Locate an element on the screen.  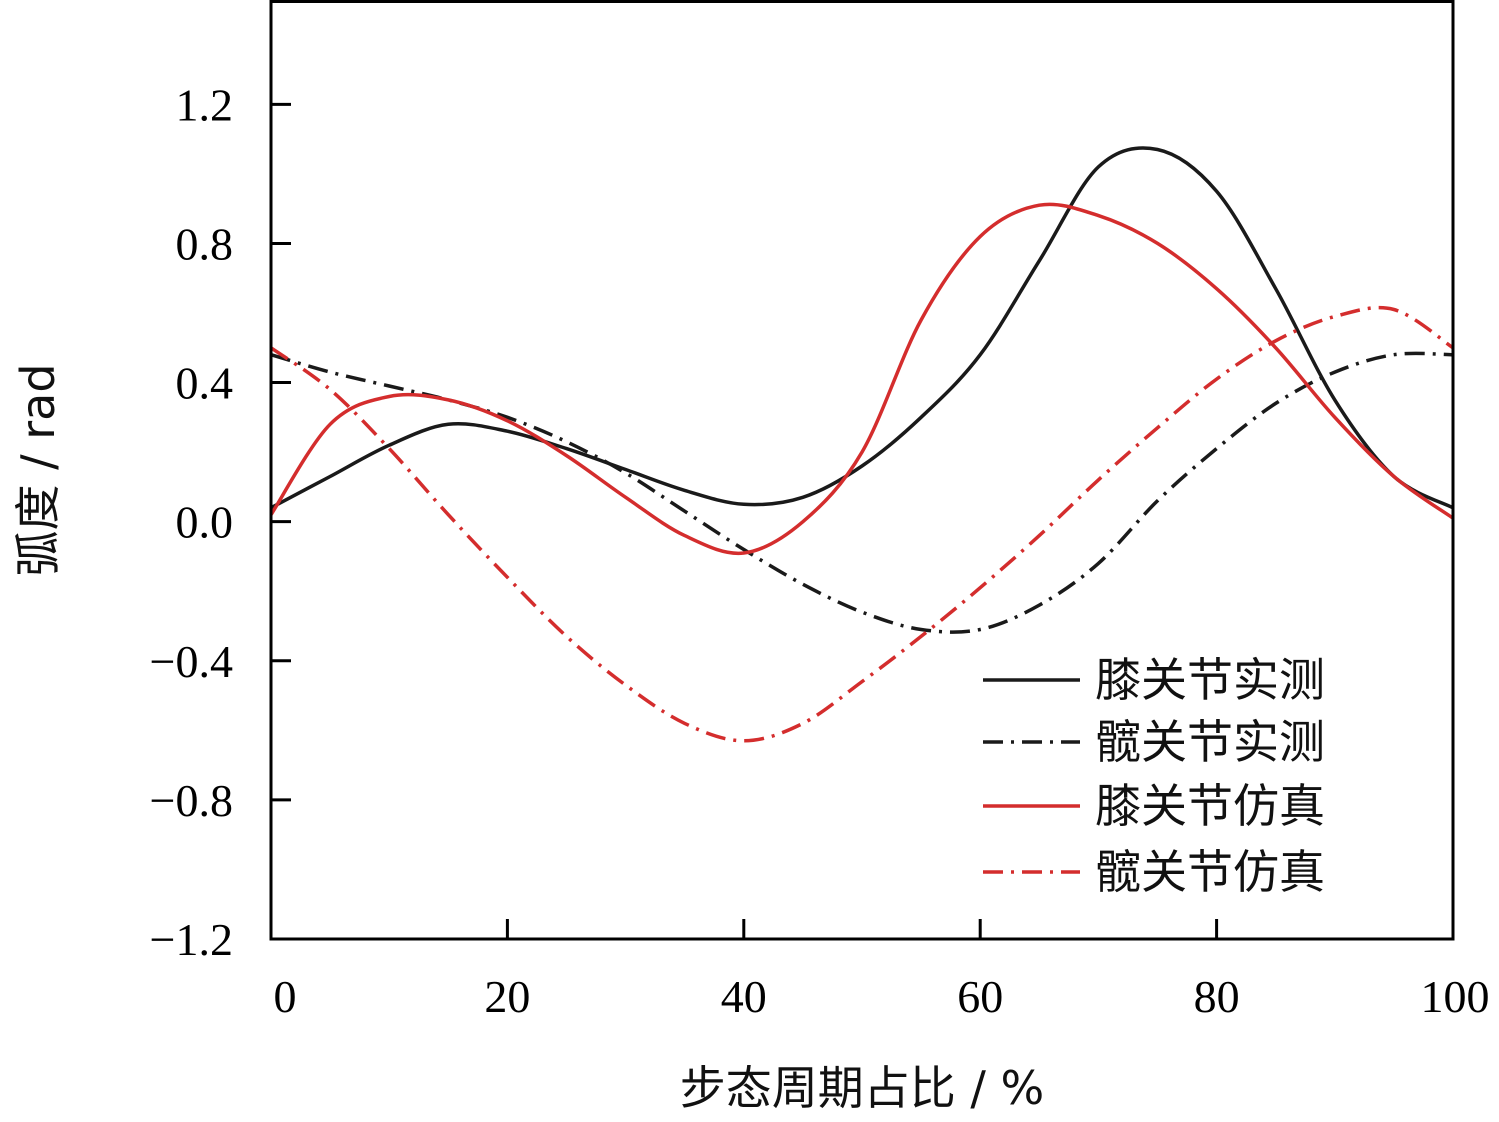
legend-label-3: 膝关节仿真 is located at coordinates (1210, 806).